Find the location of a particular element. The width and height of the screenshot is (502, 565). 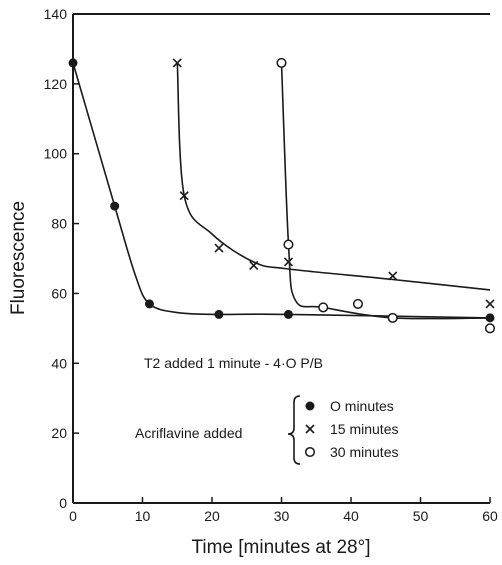

y-tick-label: 100 is located at coordinates (56, 154).